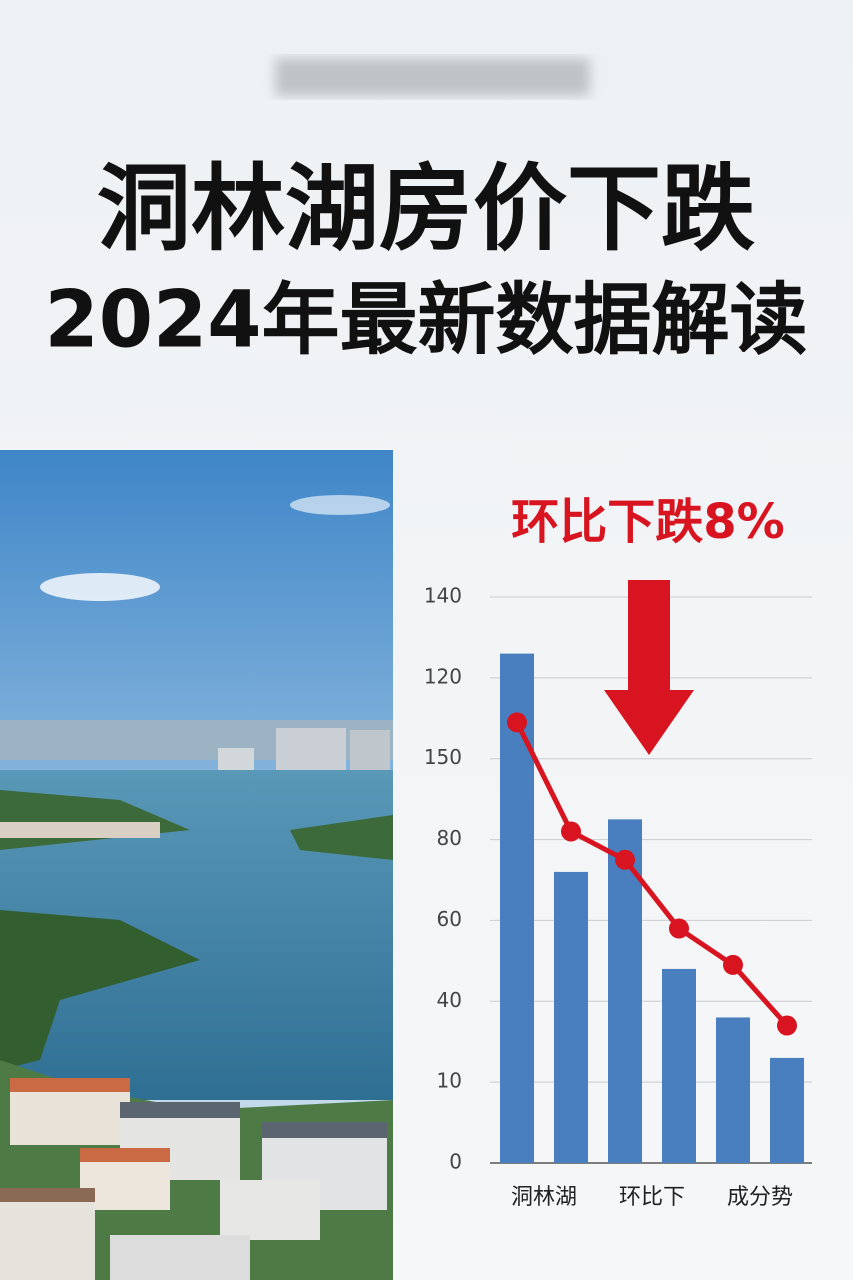  What do you see at coordinates (425, 320) in the screenshot?
I see `subtitle: 2024年最新数据解读` at bounding box center [425, 320].